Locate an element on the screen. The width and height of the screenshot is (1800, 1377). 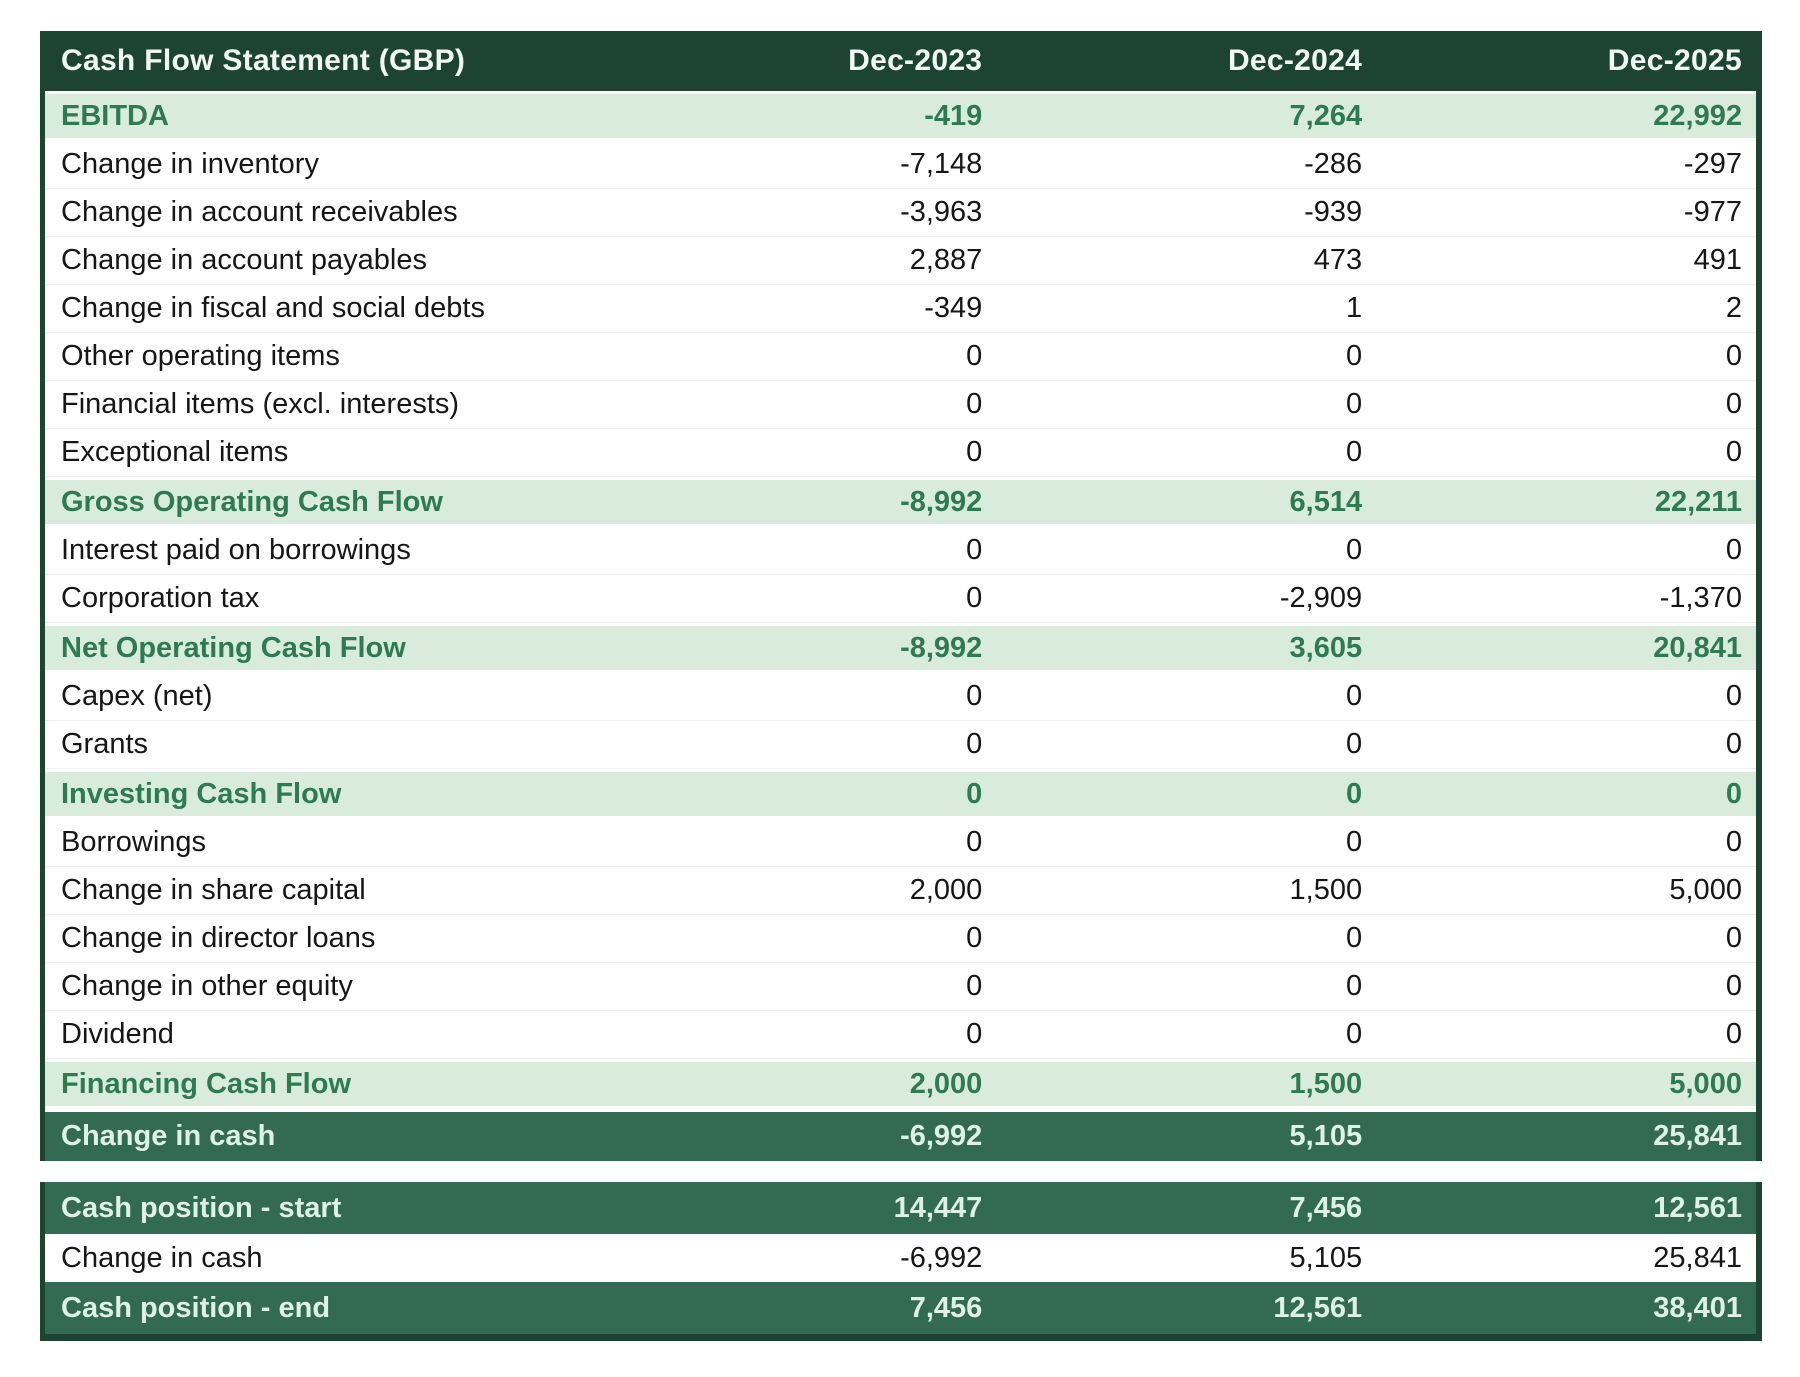
row-label: Change in inventory is located at coordinates (190, 164).